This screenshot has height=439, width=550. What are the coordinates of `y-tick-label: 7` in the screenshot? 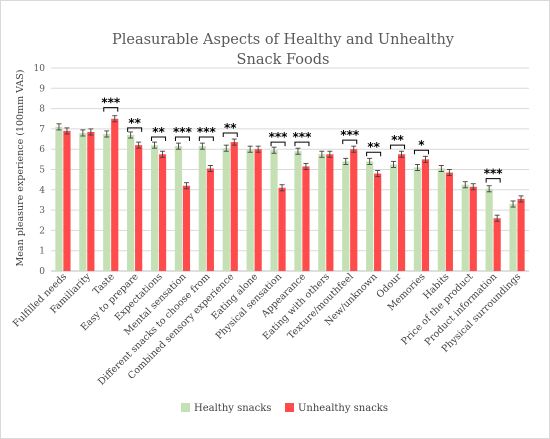 It's located at (42, 130).